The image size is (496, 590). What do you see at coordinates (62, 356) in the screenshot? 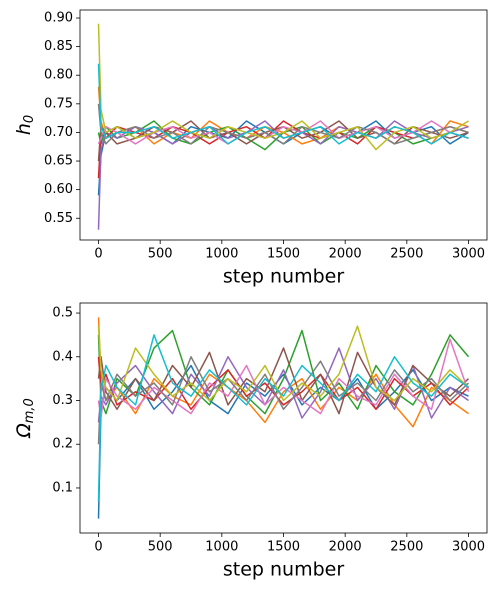
I see `y-tick-label: 0.4` at bounding box center [62, 356].